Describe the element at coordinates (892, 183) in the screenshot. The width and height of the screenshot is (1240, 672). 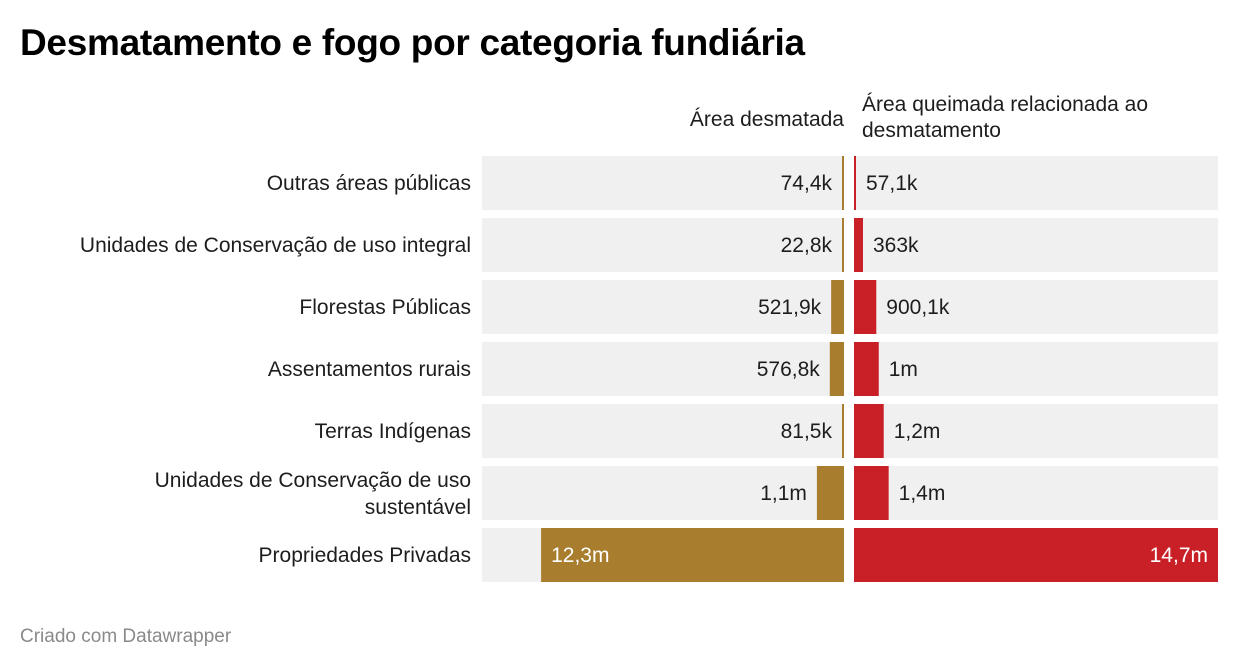
I see `value-label-fire: 57,1k` at that location.